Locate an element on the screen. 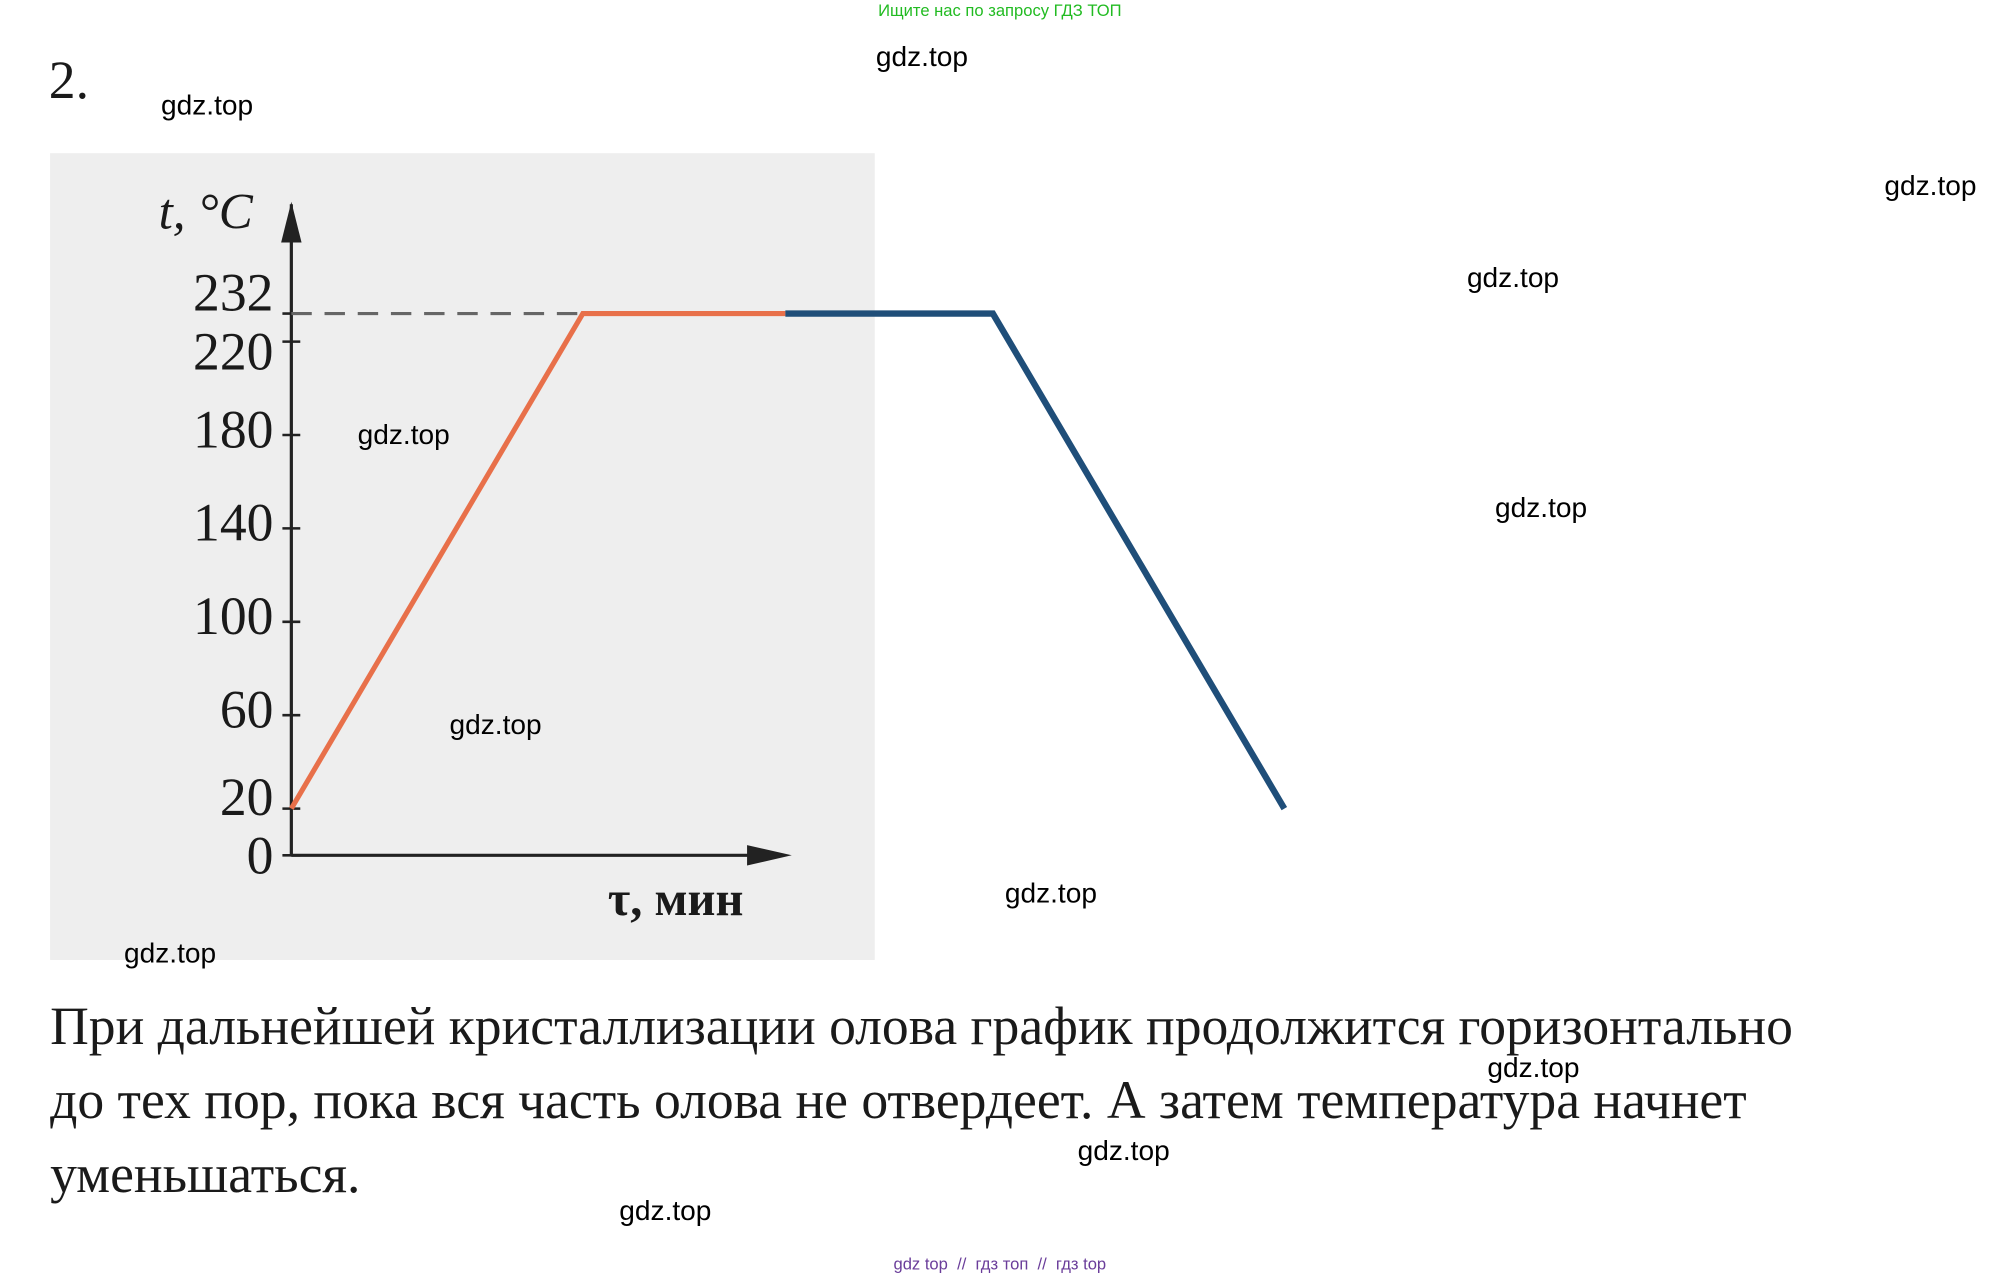 The image size is (1992, 1274). y-tick-label: 180 is located at coordinates (233, 429).